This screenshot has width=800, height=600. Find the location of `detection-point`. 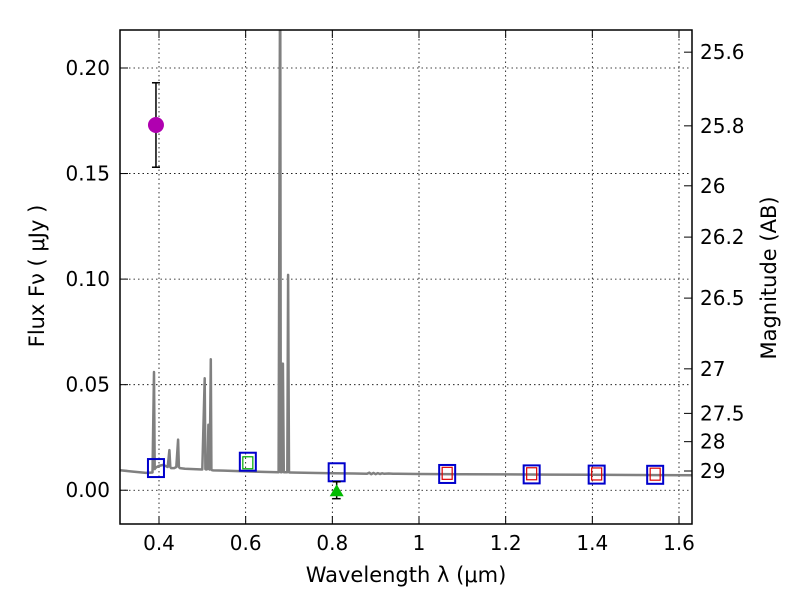

detection-point is located at coordinates (155, 125).